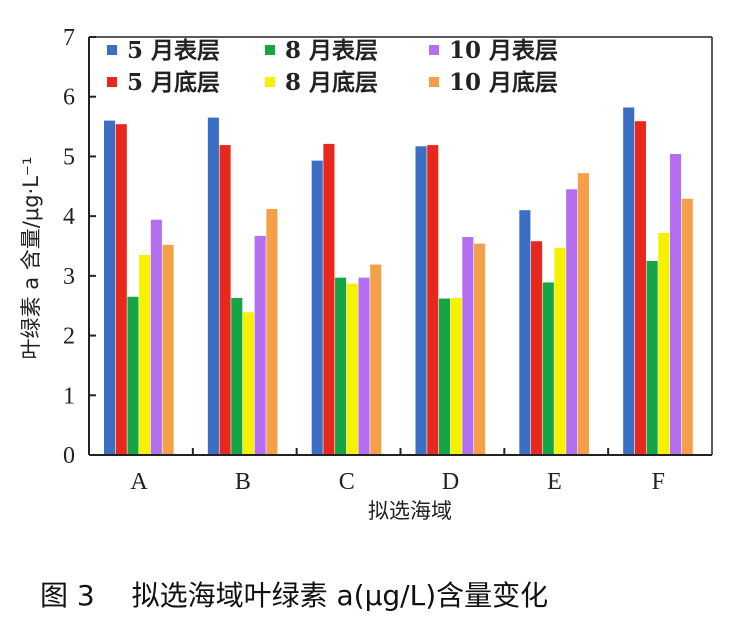 Image resolution: width=741 pixels, height=626 pixels. I want to click on legend-label: 8 月底层, so click(331, 82).